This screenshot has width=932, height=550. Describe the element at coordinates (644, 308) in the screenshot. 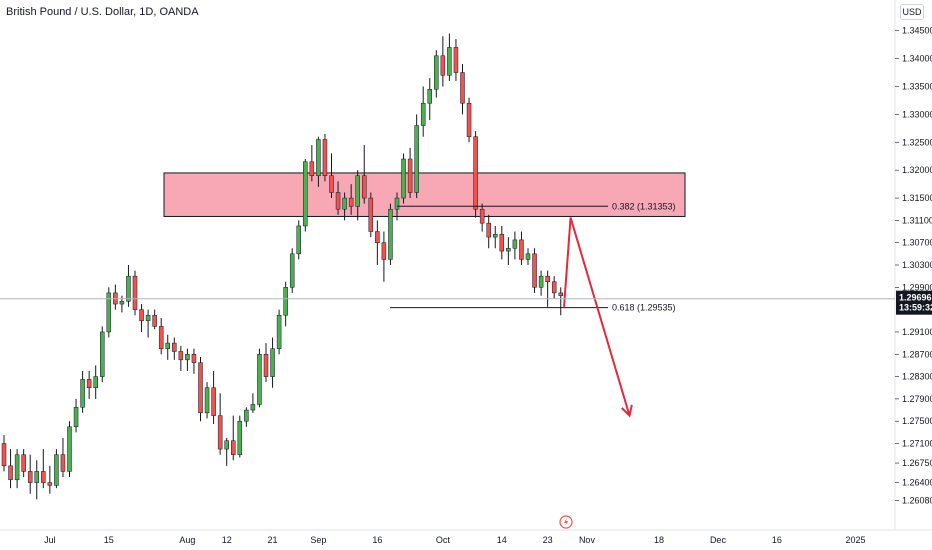

I see `fib-level-label: 0.618 (1.29535)` at that location.